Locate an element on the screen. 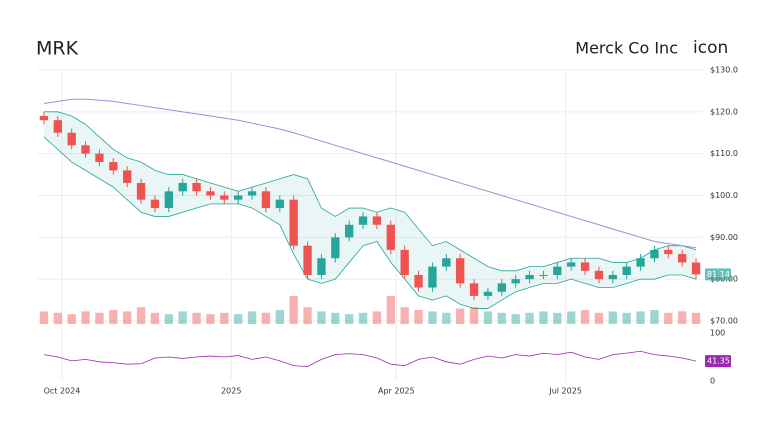  symbol: MRK is located at coordinates (57, 49).